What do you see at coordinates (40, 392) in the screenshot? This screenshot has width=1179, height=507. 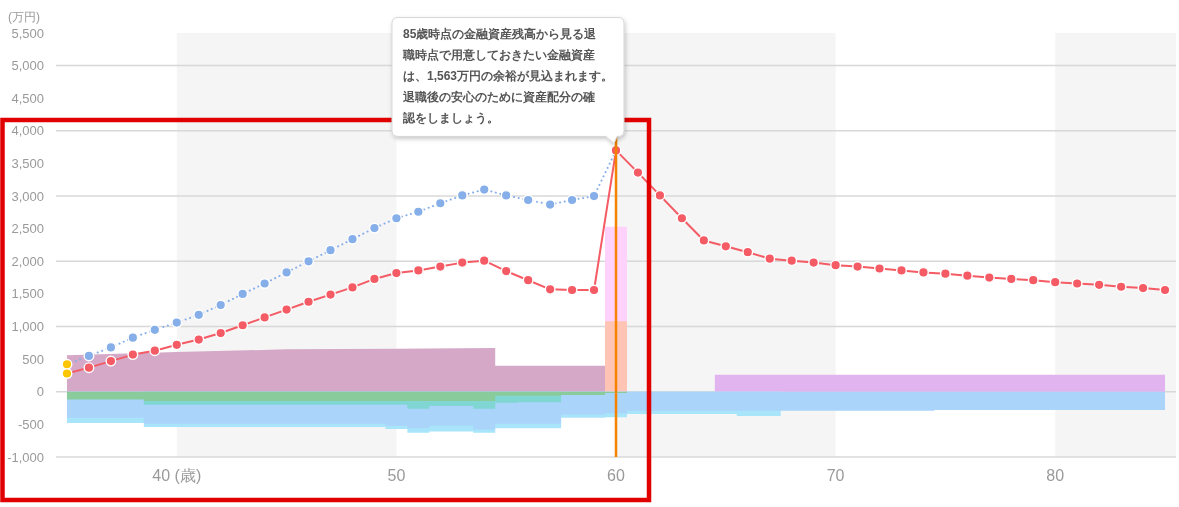 I see `y-tick-label: 0` at bounding box center [40, 392].